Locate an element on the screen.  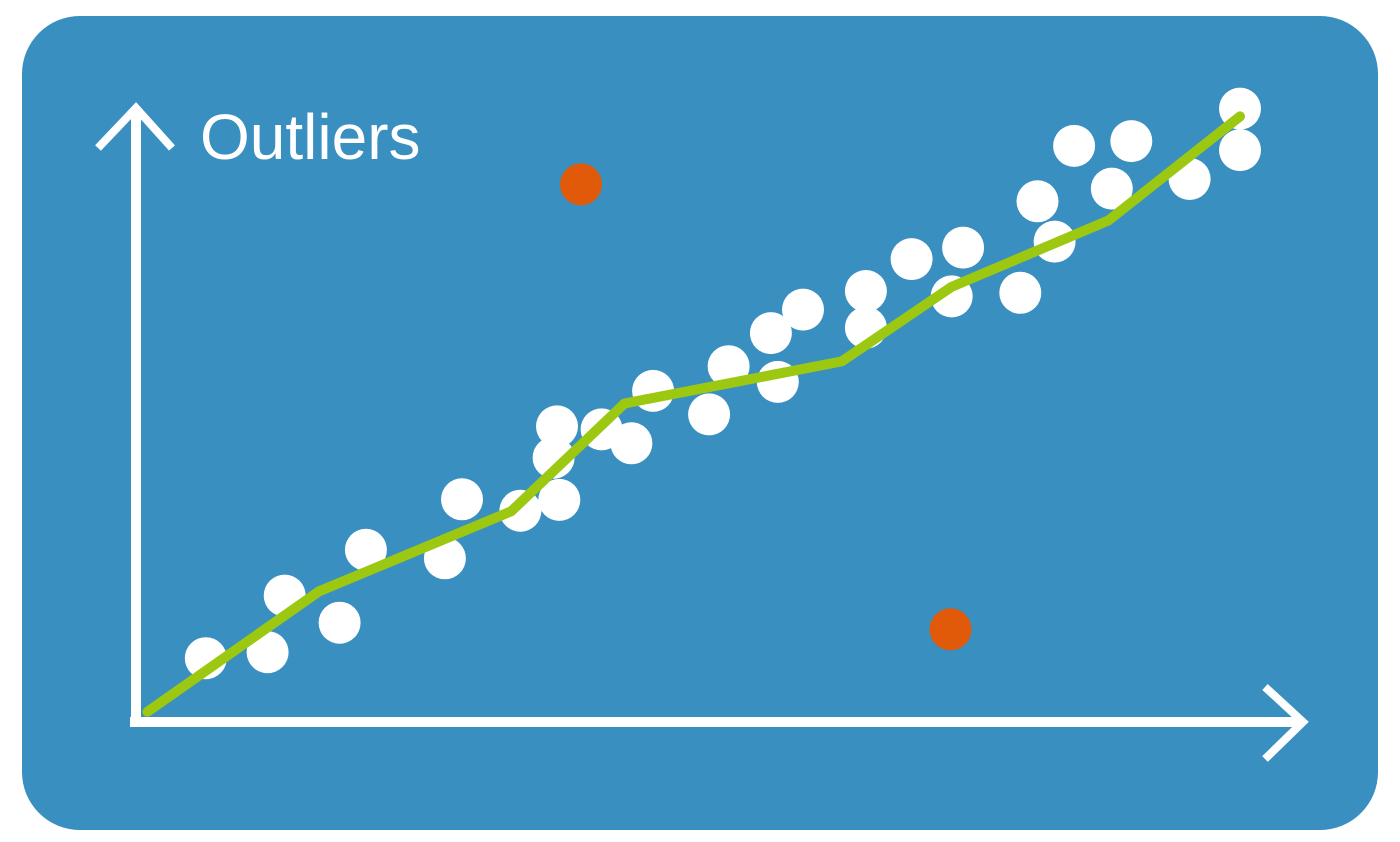
y-axis is located at coordinates (135, 413).